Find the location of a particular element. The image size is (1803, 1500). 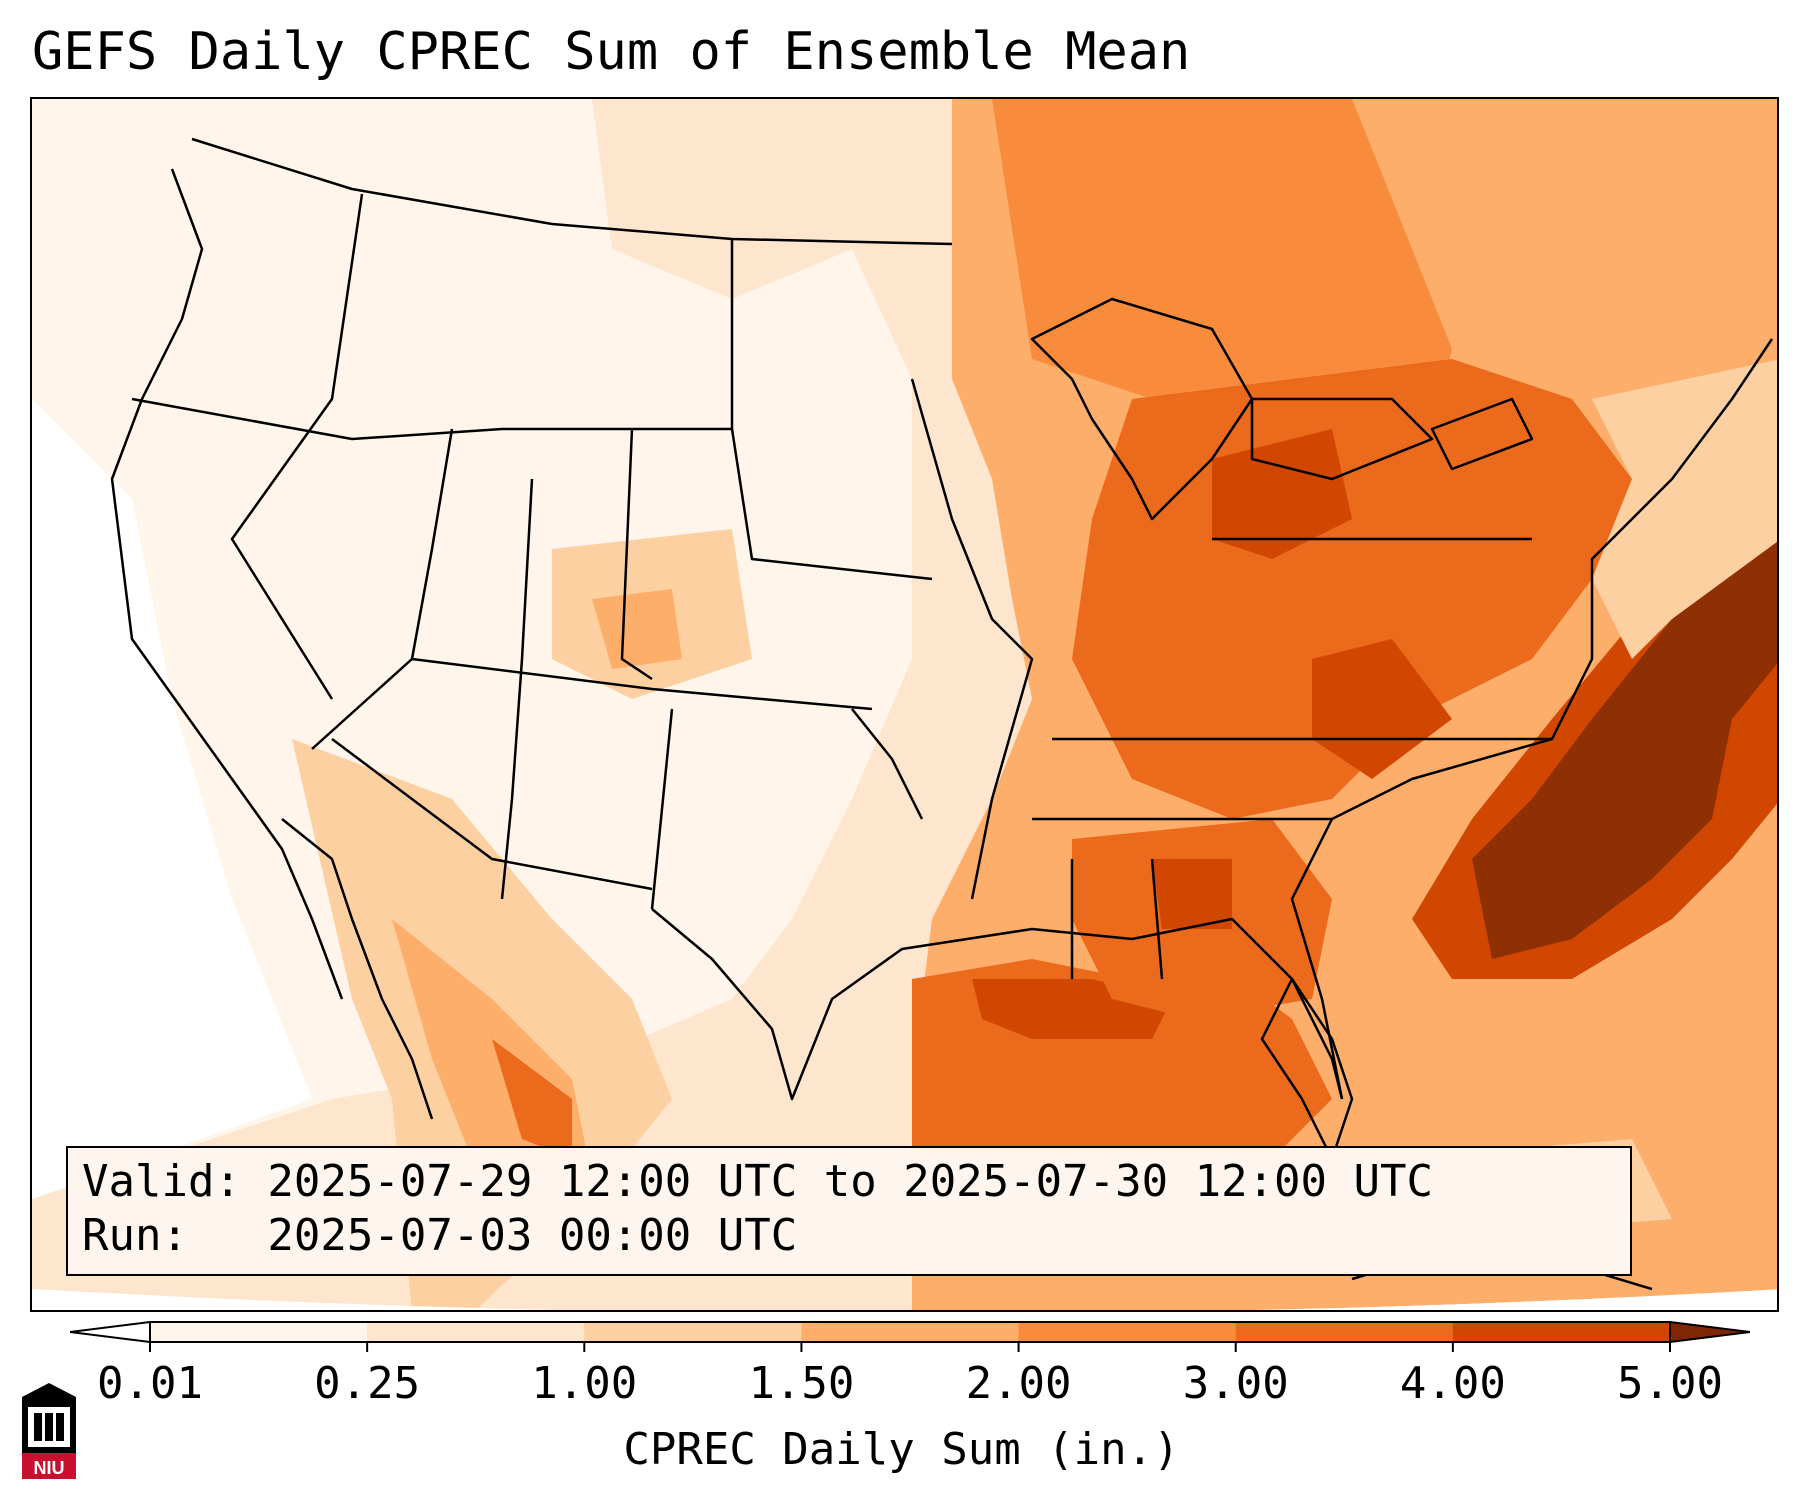

atlantic-coastline is located at coordinates (1532, 719).